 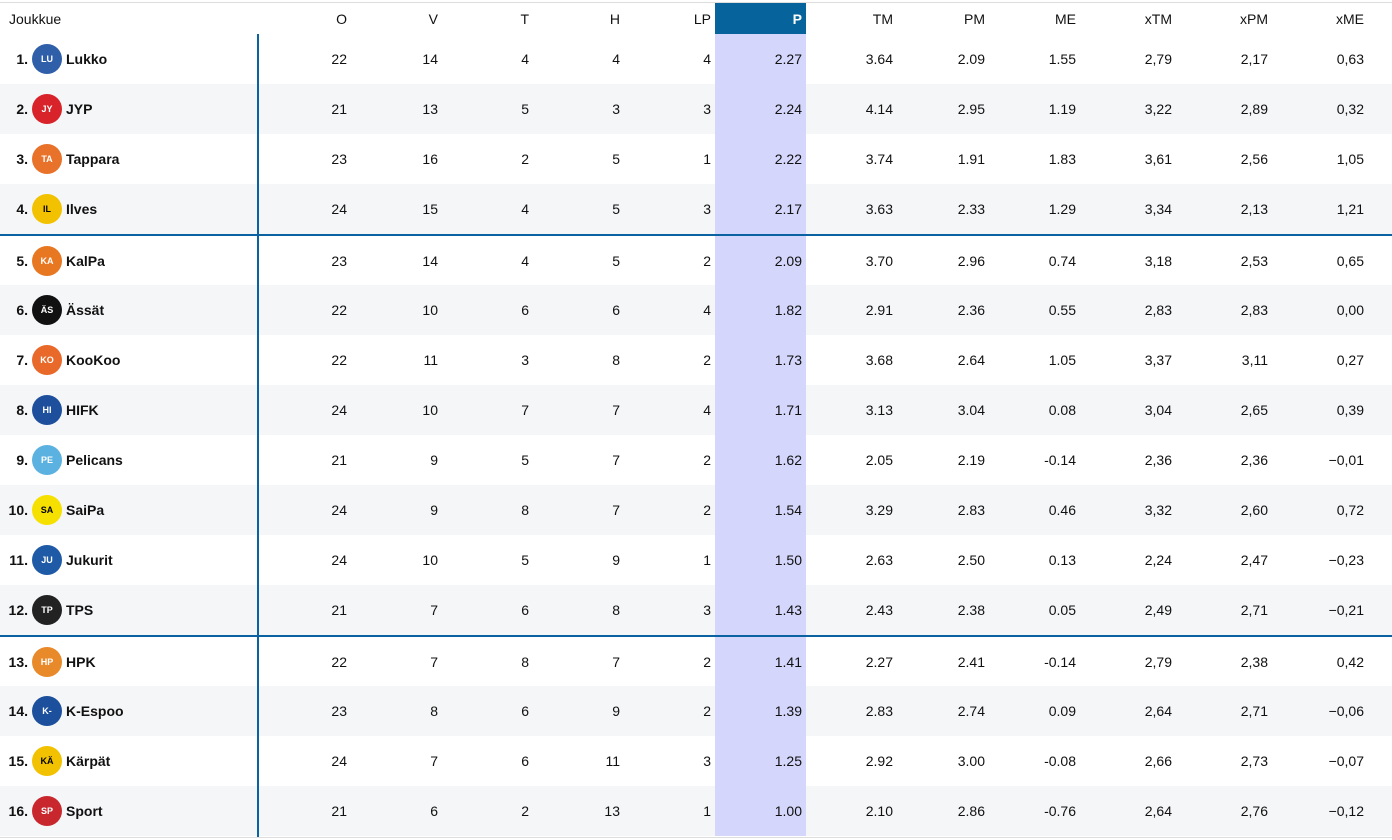 What do you see at coordinates (52, 260) in the screenshot?
I see `team-cell: 5. KA KalPa` at bounding box center [52, 260].